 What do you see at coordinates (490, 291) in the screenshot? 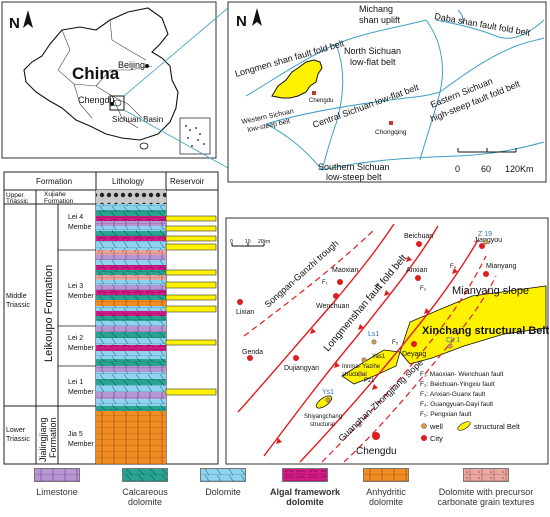
I see `mianyang-slope-label: Mianyang slope` at bounding box center [490, 291].